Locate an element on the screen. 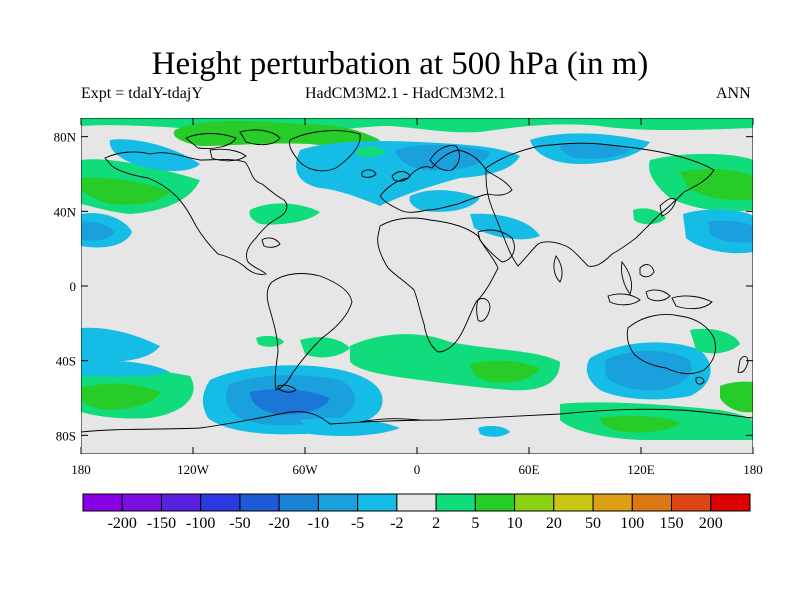 Image resolution: width=800 pixels, height=600 pixels. colorbar-label: -150 is located at coordinates (161, 523).